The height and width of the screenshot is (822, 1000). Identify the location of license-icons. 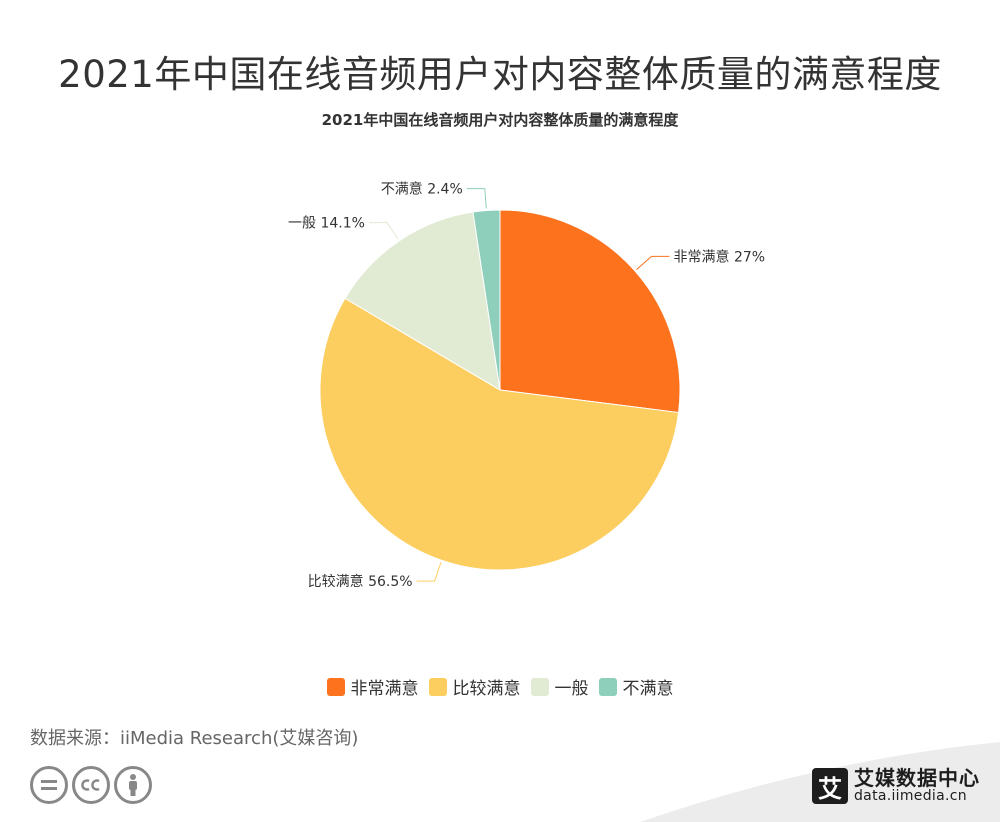
(91, 785).